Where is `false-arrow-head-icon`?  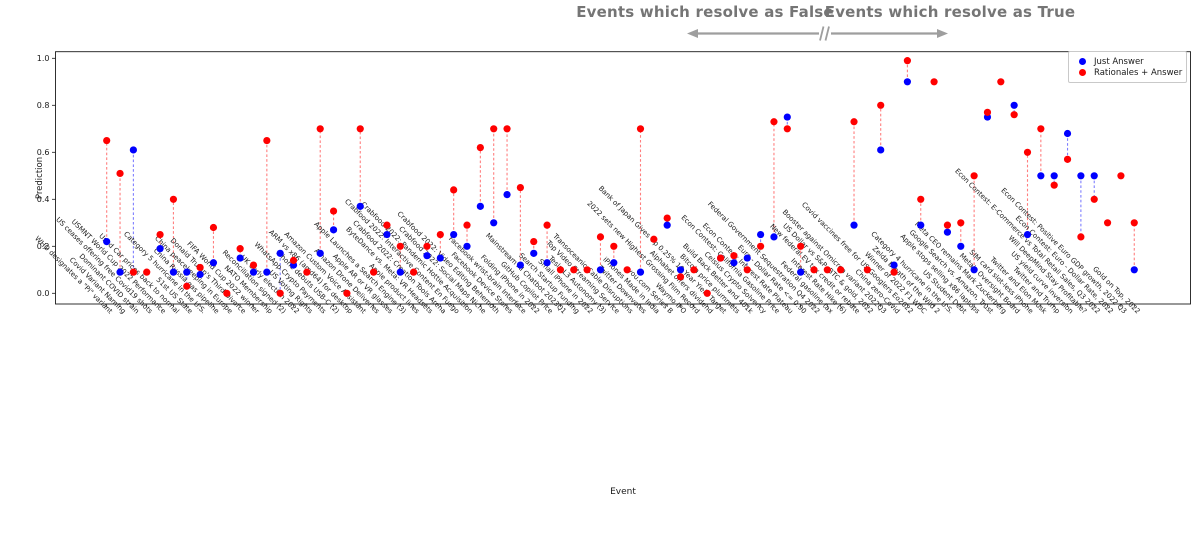
false-arrow-head-icon is located at coordinates (692, 33).